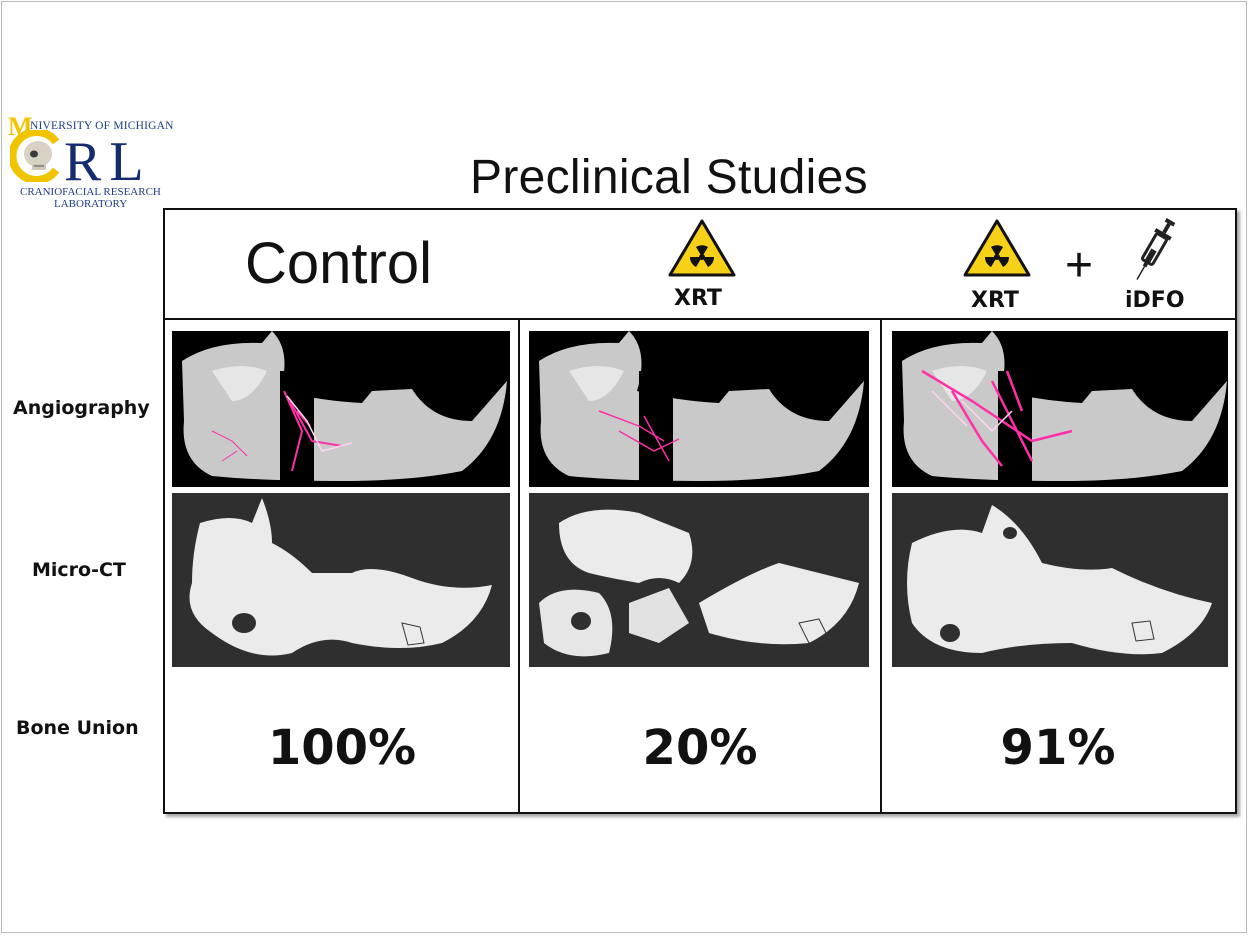  What do you see at coordinates (1155, 300) in the screenshot?
I see `header-idfo-label: iDFO` at bounding box center [1155, 300].